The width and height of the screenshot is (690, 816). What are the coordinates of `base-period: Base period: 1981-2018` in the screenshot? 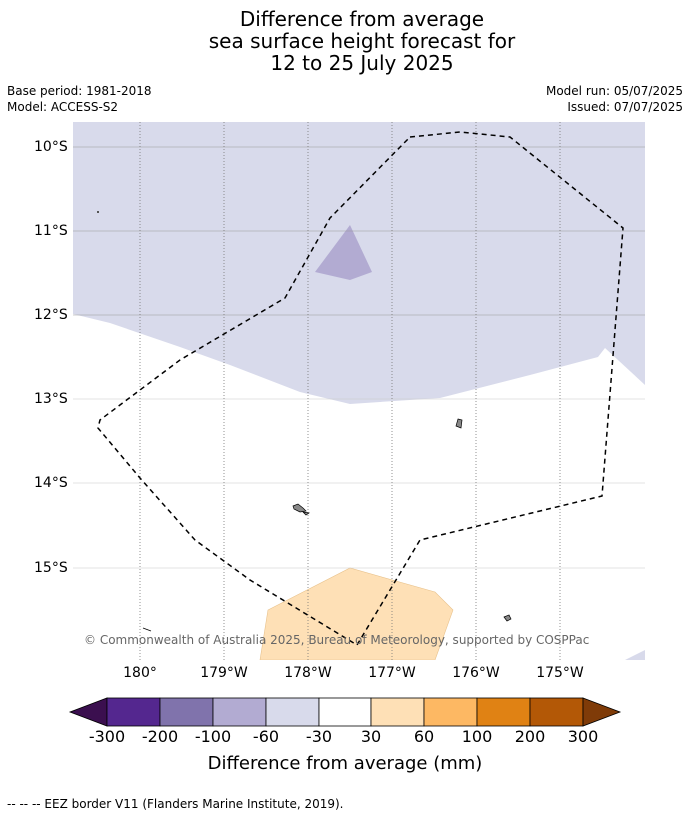 It's located at (79, 91).